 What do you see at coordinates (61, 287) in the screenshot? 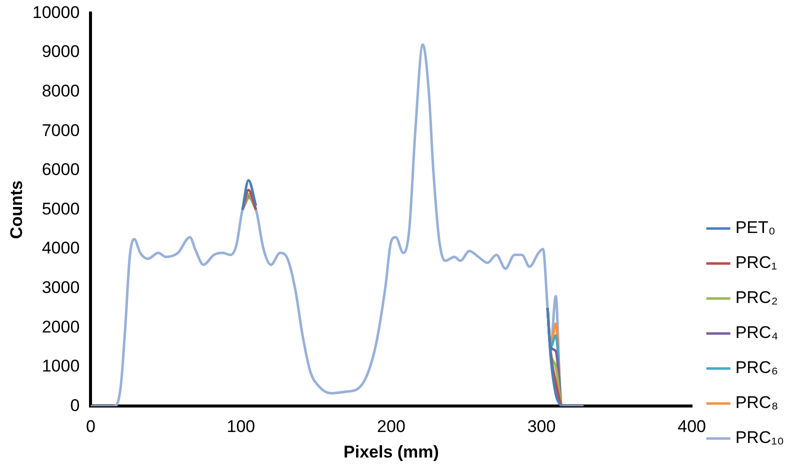
I see `y-tick-label: 3000` at bounding box center [61, 287].